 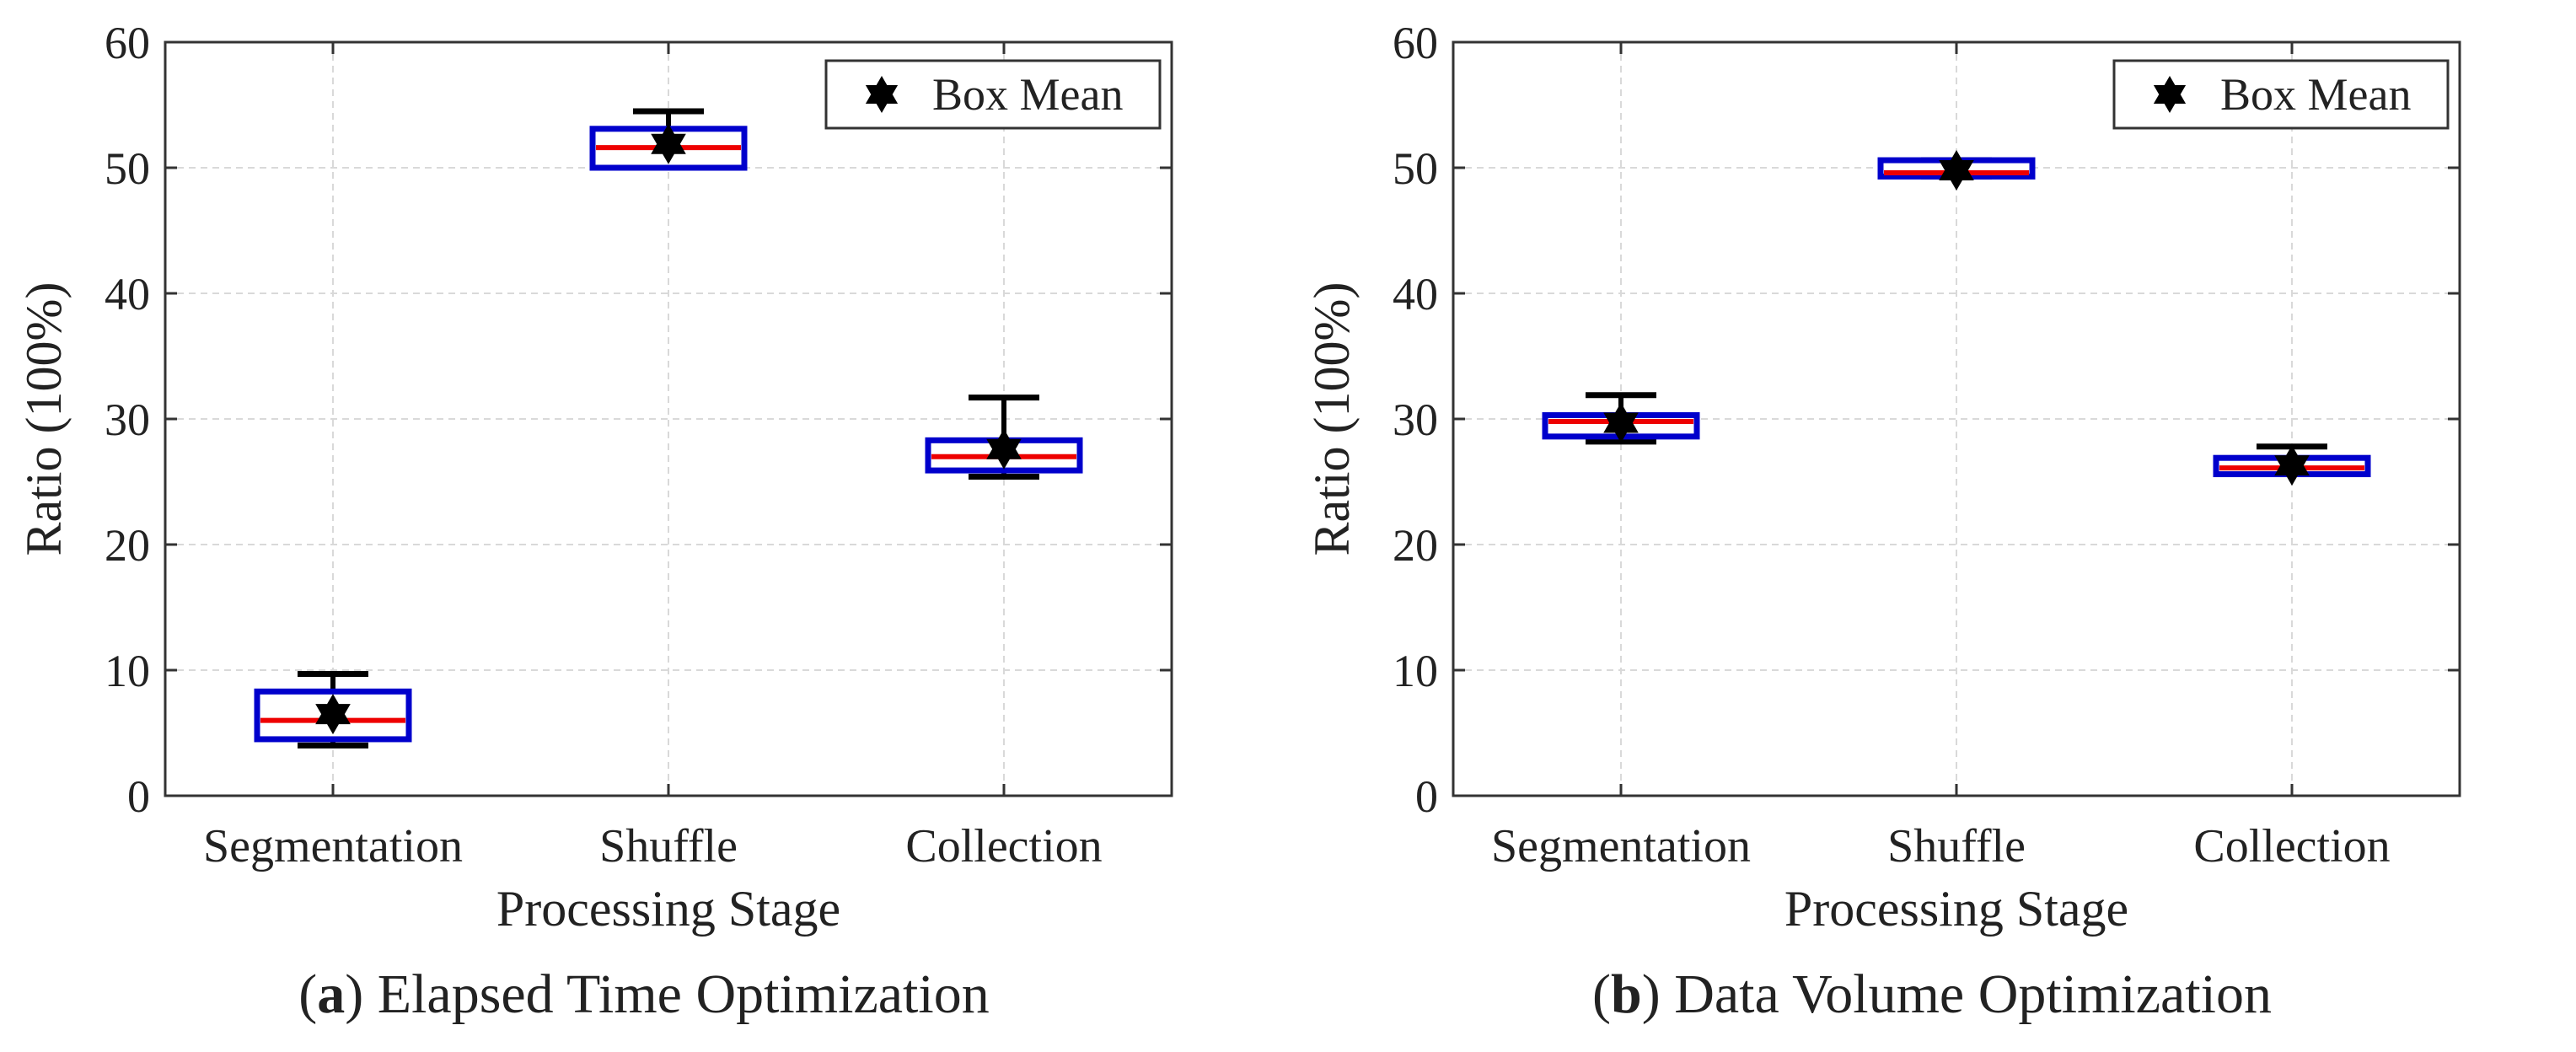 I want to click on caption-a-text: Elapsed Time Optimization, so click(x=683, y=994).